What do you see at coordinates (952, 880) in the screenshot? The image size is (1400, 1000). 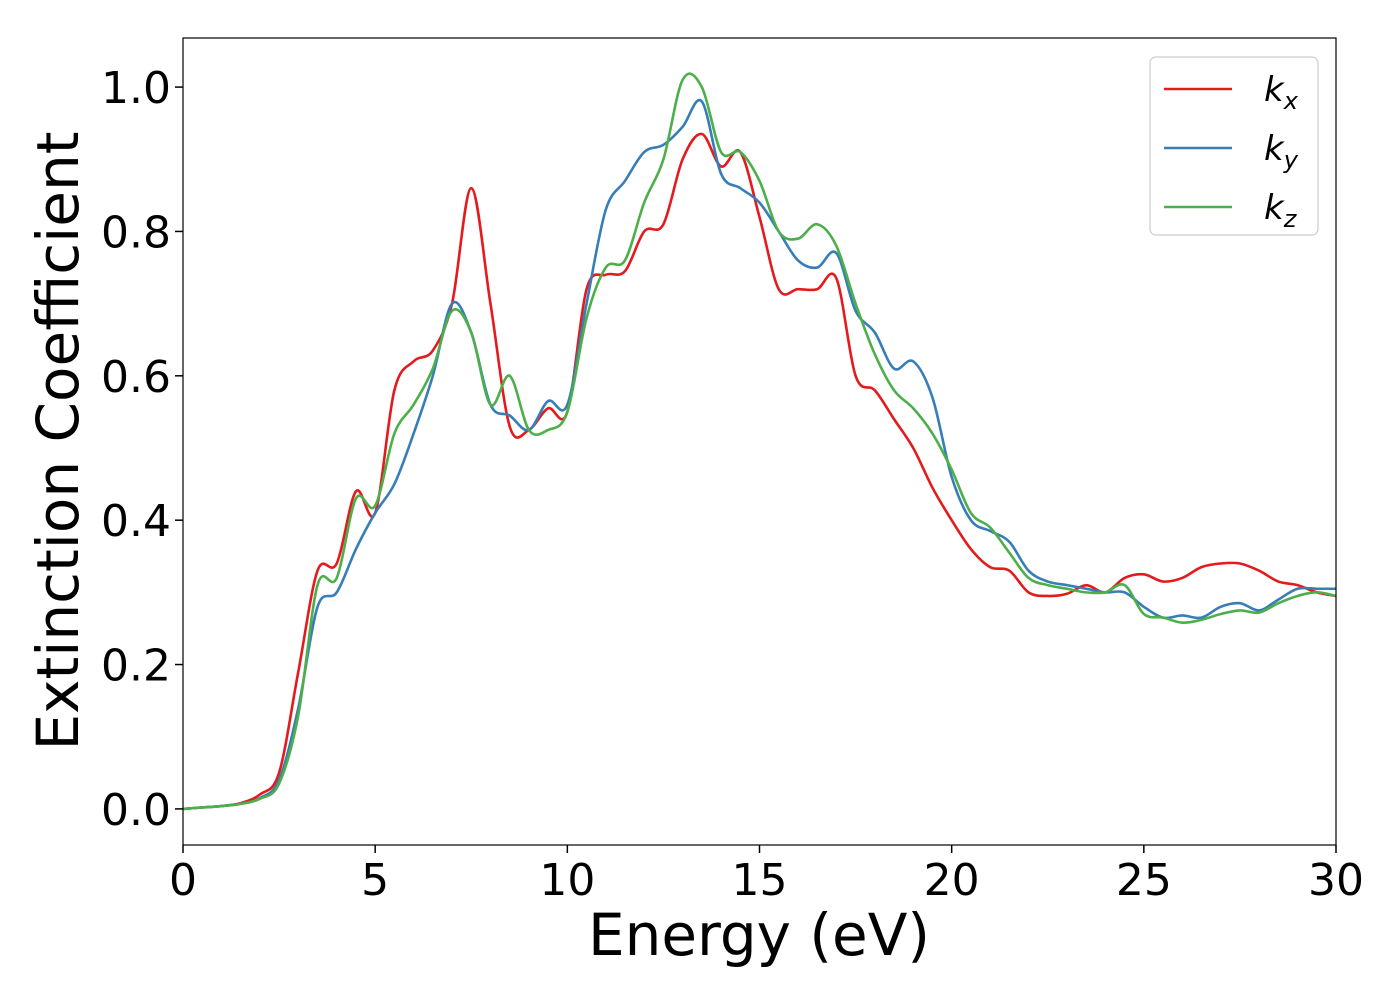 I see `x-tick-label: 20` at bounding box center [952, 880].